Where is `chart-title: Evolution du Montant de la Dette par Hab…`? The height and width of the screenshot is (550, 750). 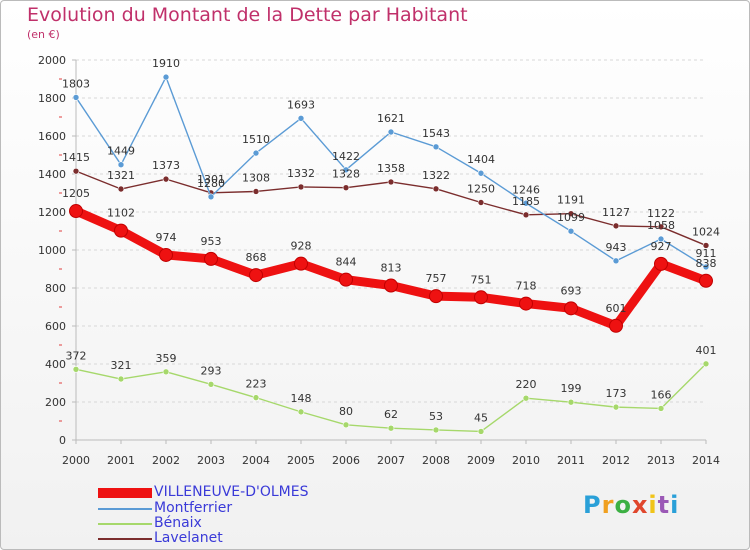
chart-title: Evolution du Montant de la Dette par Hab… is located at coordinates (247, 15).